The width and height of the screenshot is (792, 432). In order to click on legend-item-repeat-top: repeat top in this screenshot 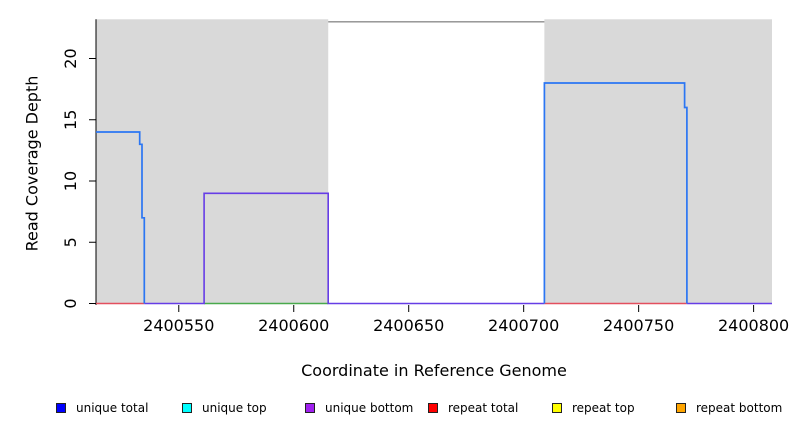, I will do `click(593, 408)`.